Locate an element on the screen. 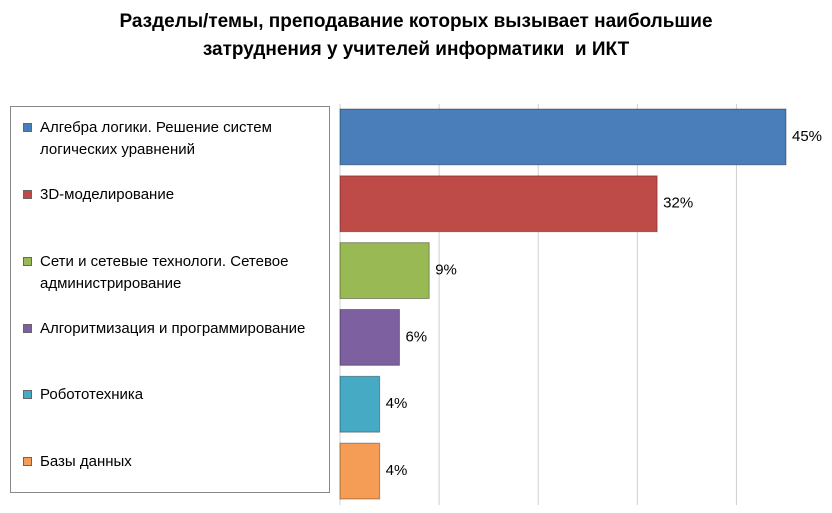 The height and width of the screenshot is (513, 832). legend-label: 3D-моделирование is located at coordinates (107, 194).